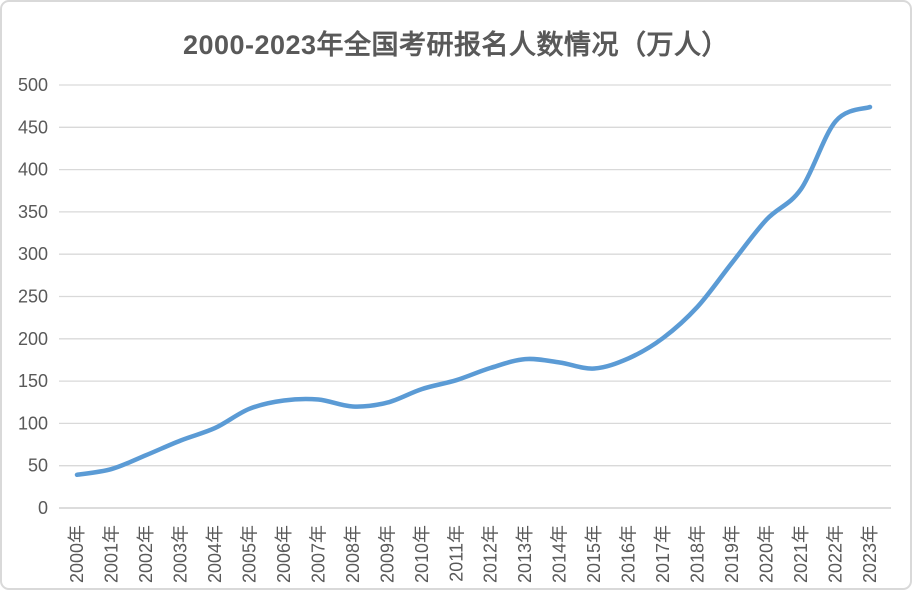 The image size is (912, 590). What do you see at coordinates (836, 554) in the screenshot?
I see `x-tick-label: 2022年` at bounding box center [836, 554].